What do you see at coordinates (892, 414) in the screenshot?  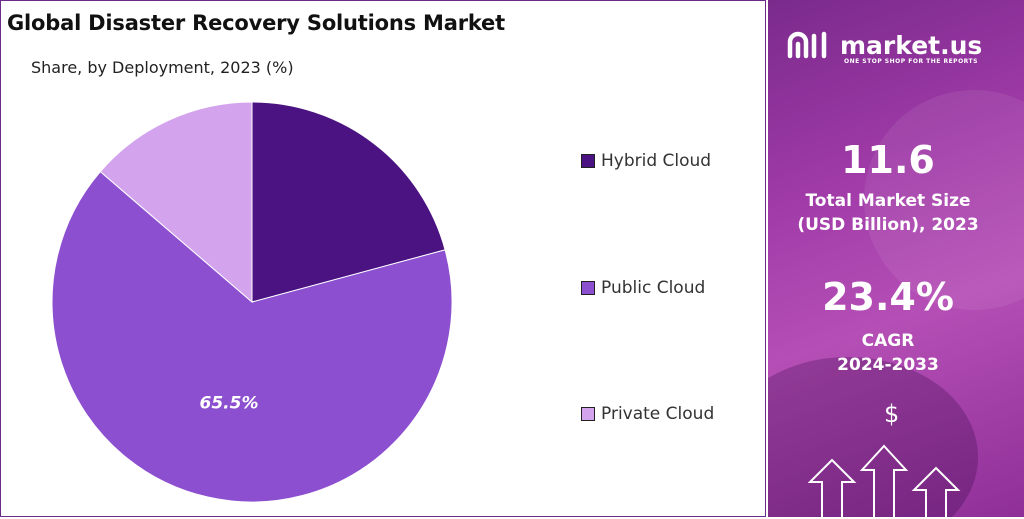 I see `dollar-icon: $` at bounding box center [892, 414].